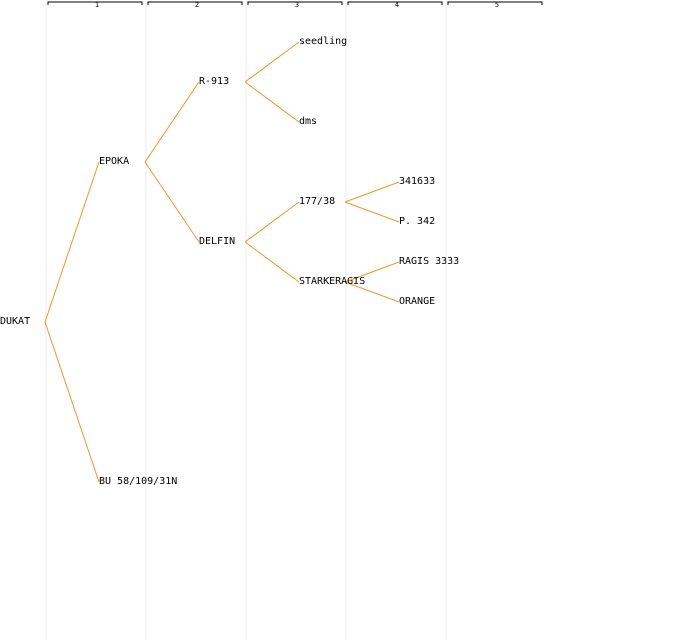 Image resolution: width=700 pixels, height=640 pixels. I want to click on pedigree-node-n341633: 341633, so click(417, 181).